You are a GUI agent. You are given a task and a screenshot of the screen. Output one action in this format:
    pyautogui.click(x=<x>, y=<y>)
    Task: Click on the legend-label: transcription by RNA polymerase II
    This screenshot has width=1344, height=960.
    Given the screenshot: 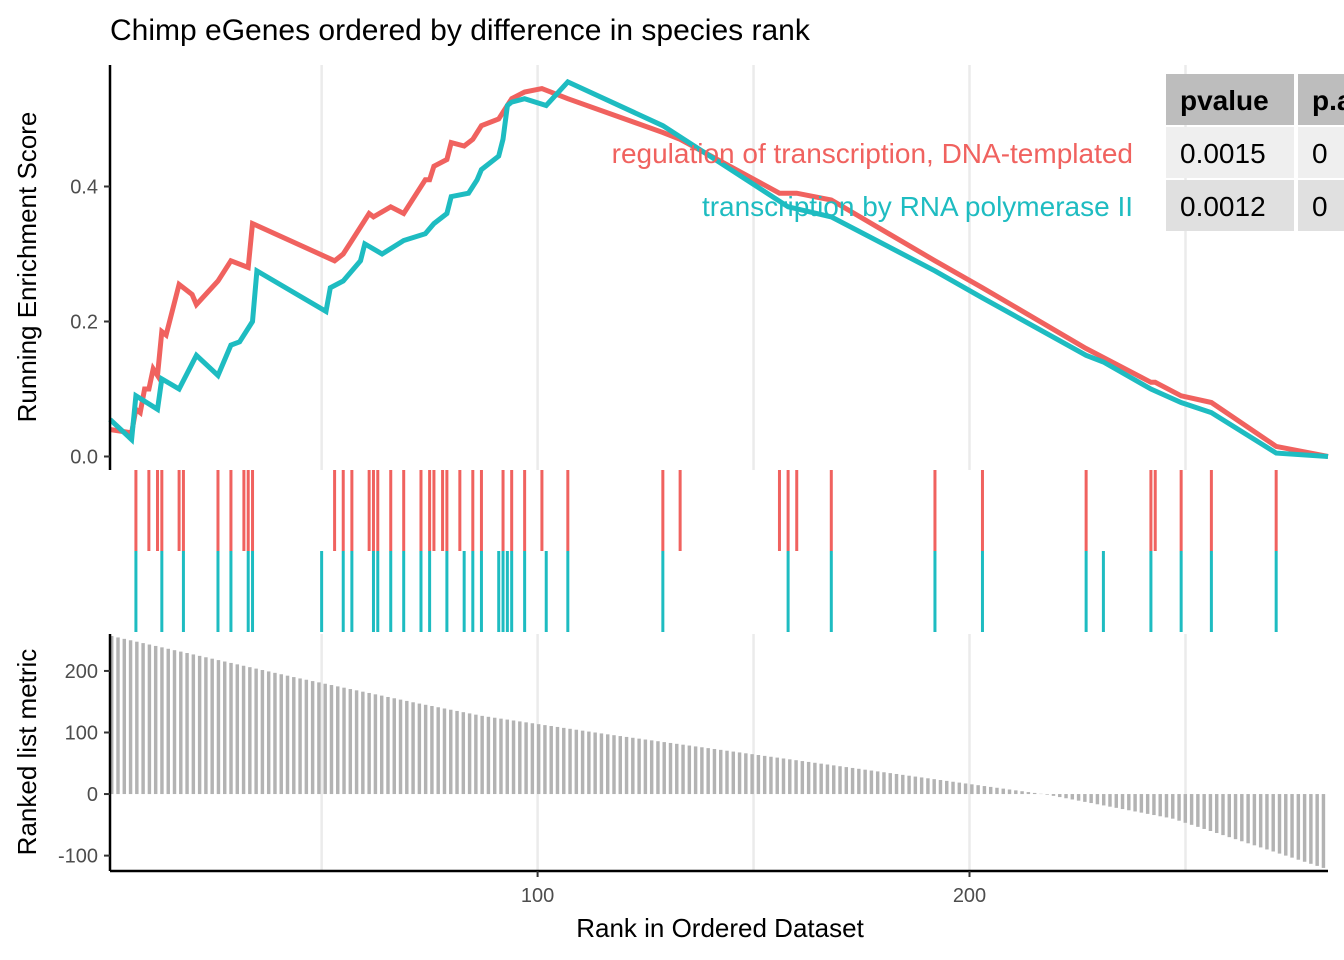 What is the action you would take?
    pyautogui.click(x=917, y=206)
    